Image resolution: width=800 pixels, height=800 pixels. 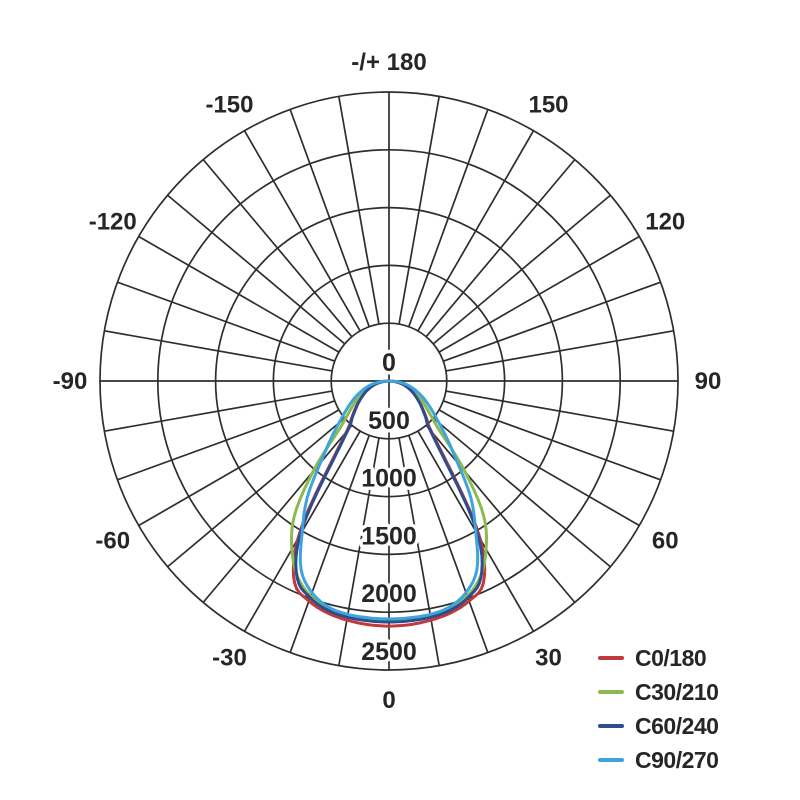 I want to click on radial-tick-label: 2000, so click(x=389, y=594).